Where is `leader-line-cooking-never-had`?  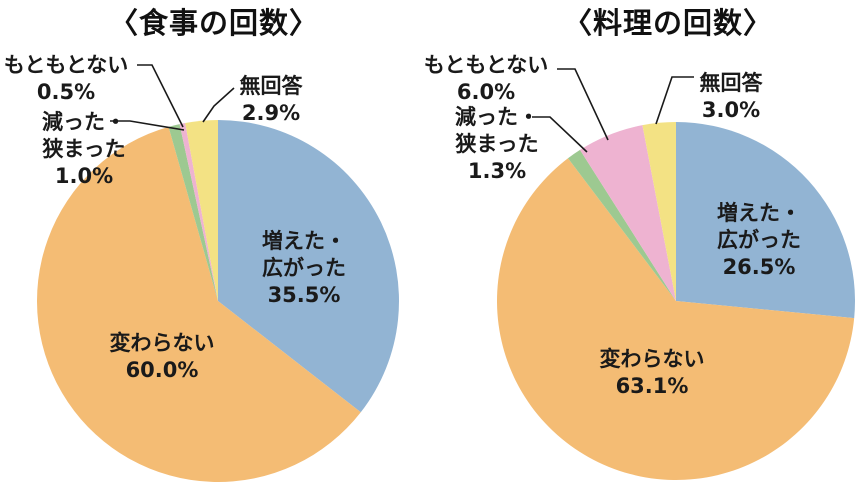 leader-line-cooking-never-had is located at coordinates (583, 104).